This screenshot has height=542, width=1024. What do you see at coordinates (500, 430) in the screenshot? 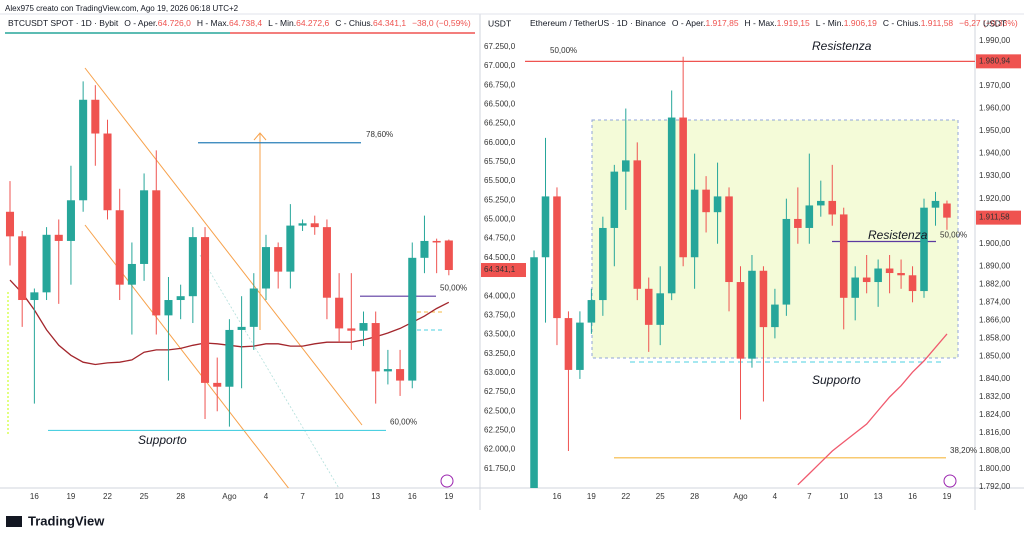
I see `y-tick-label: 62.250,0` at bounding box center [500, 430].